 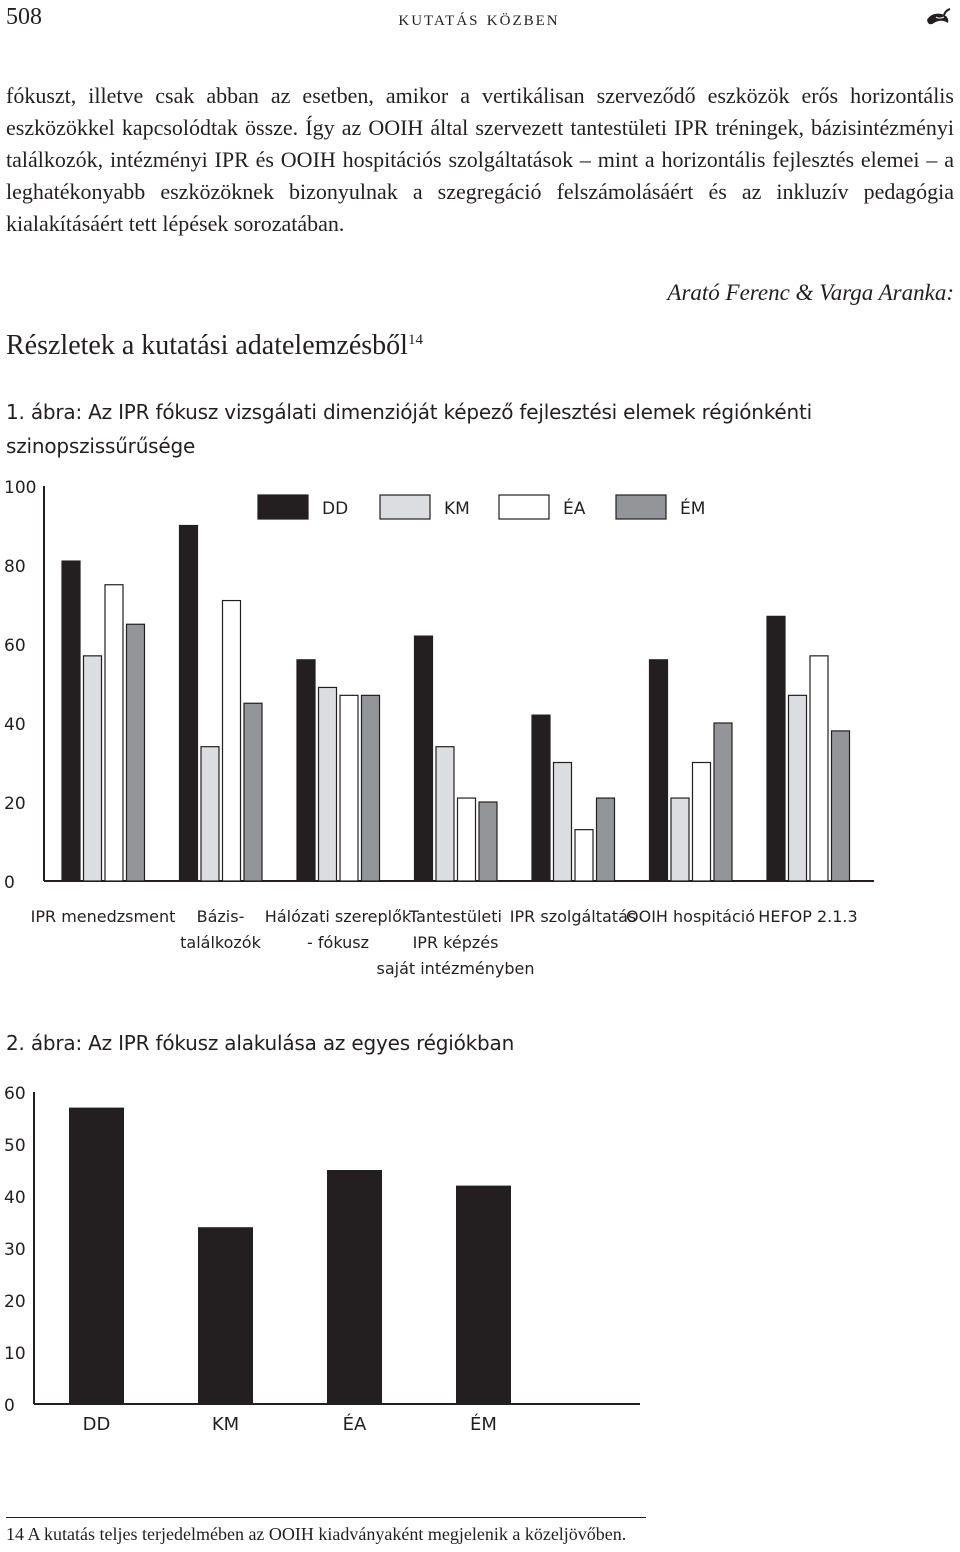 What do you see at coordinates (221, 916) in the screenshot?
I see `category-label: Bázis-` at bounding box center [221, 916].